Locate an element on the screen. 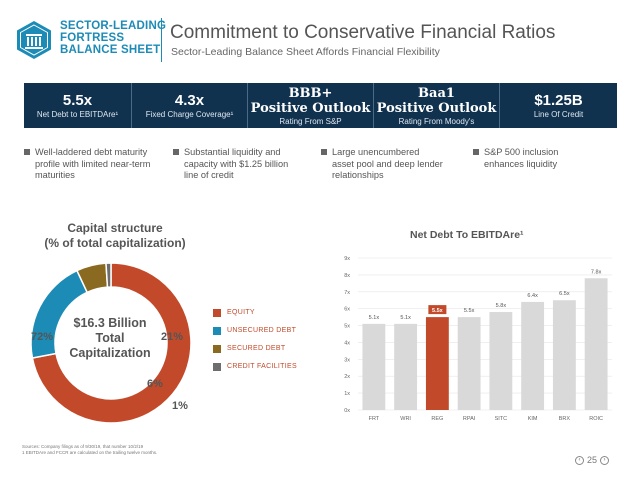  pct-label-unsecured: 21% is located at coordinates (172, 337).